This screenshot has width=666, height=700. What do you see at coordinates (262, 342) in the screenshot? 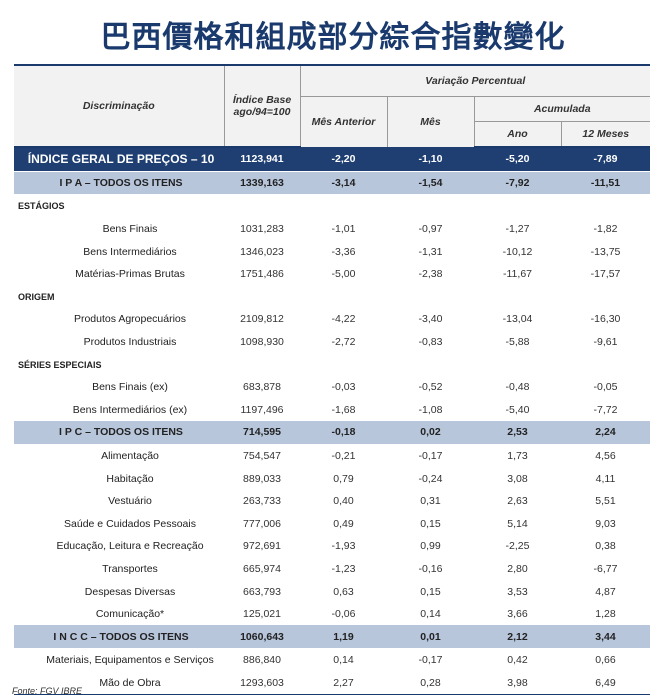
I see `index-base-cell: 1098,930` at bounding box center [262, 342].